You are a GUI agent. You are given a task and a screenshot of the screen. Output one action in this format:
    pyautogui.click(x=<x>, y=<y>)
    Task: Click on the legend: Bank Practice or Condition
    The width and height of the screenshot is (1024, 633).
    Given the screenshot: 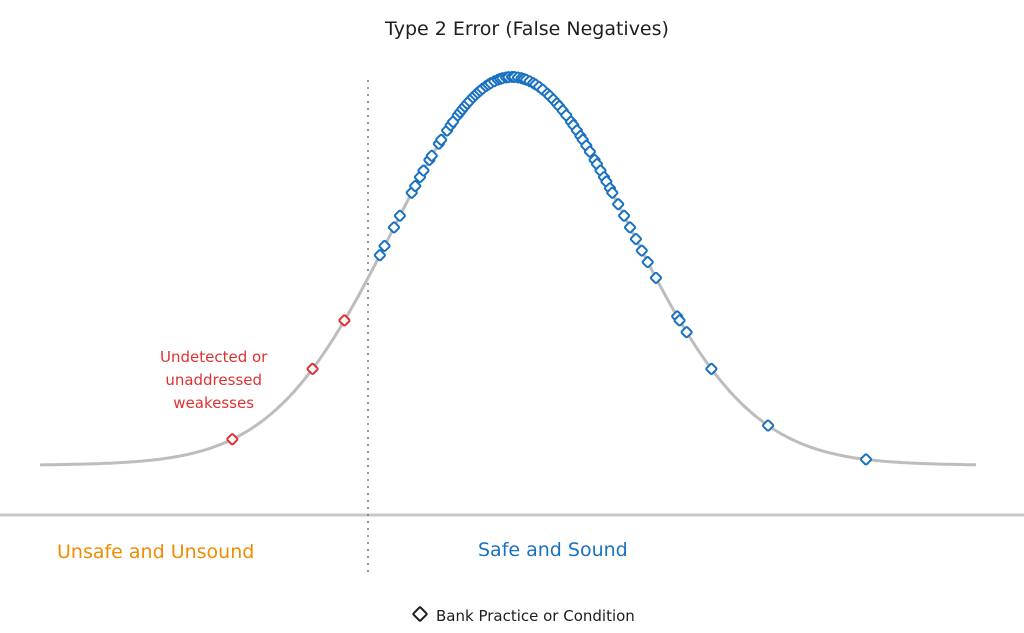 What is the action you would take?
    pyautogui.click(x=523, y=615)
    